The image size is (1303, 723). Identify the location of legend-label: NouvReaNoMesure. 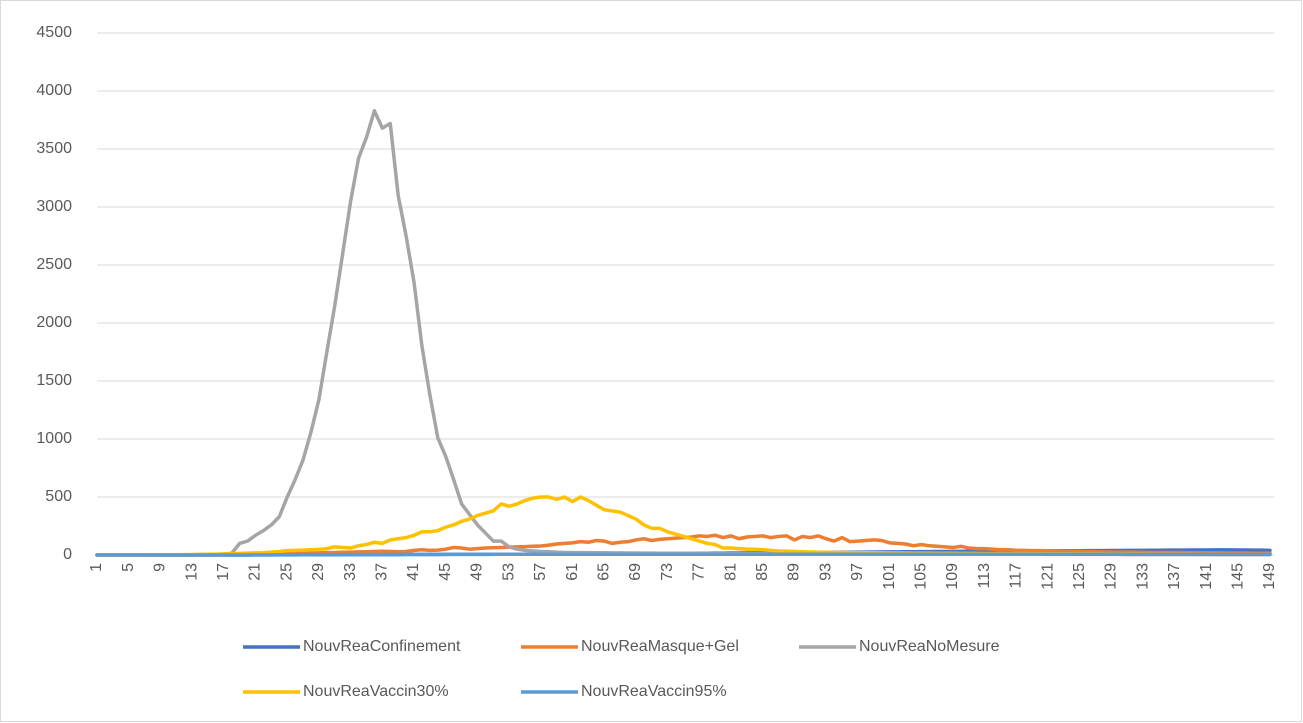
(929, 646).